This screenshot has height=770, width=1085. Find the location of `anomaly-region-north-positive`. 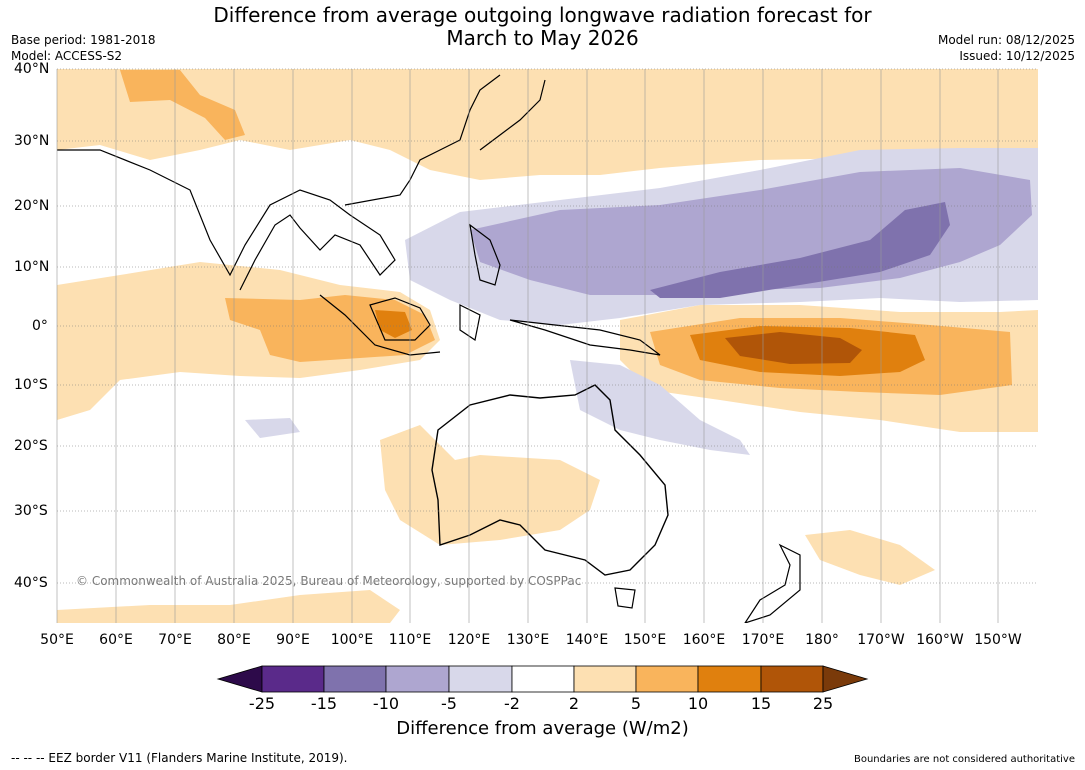

anomaly-region-north-positive is located at coordinates (547, 124).